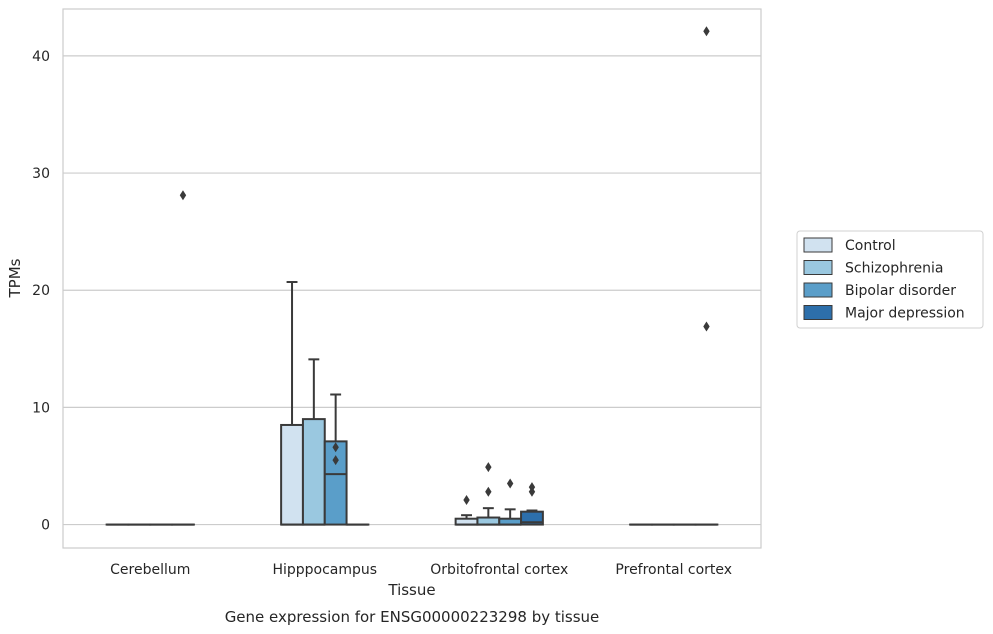  What do you see at coordinates (411, 590) in the screenshot?
I see `x-axis-label: Tissue` at bounding box center [411, 590].